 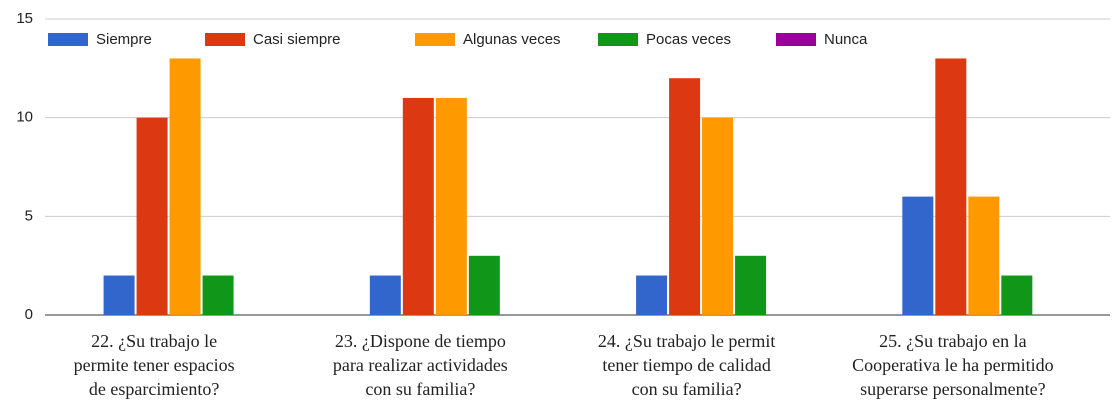 What do you see at coordinates (154, 365) in the screenshot?
I see `x-tick-label: permite tener espacios` at bounding box center [154, 365].